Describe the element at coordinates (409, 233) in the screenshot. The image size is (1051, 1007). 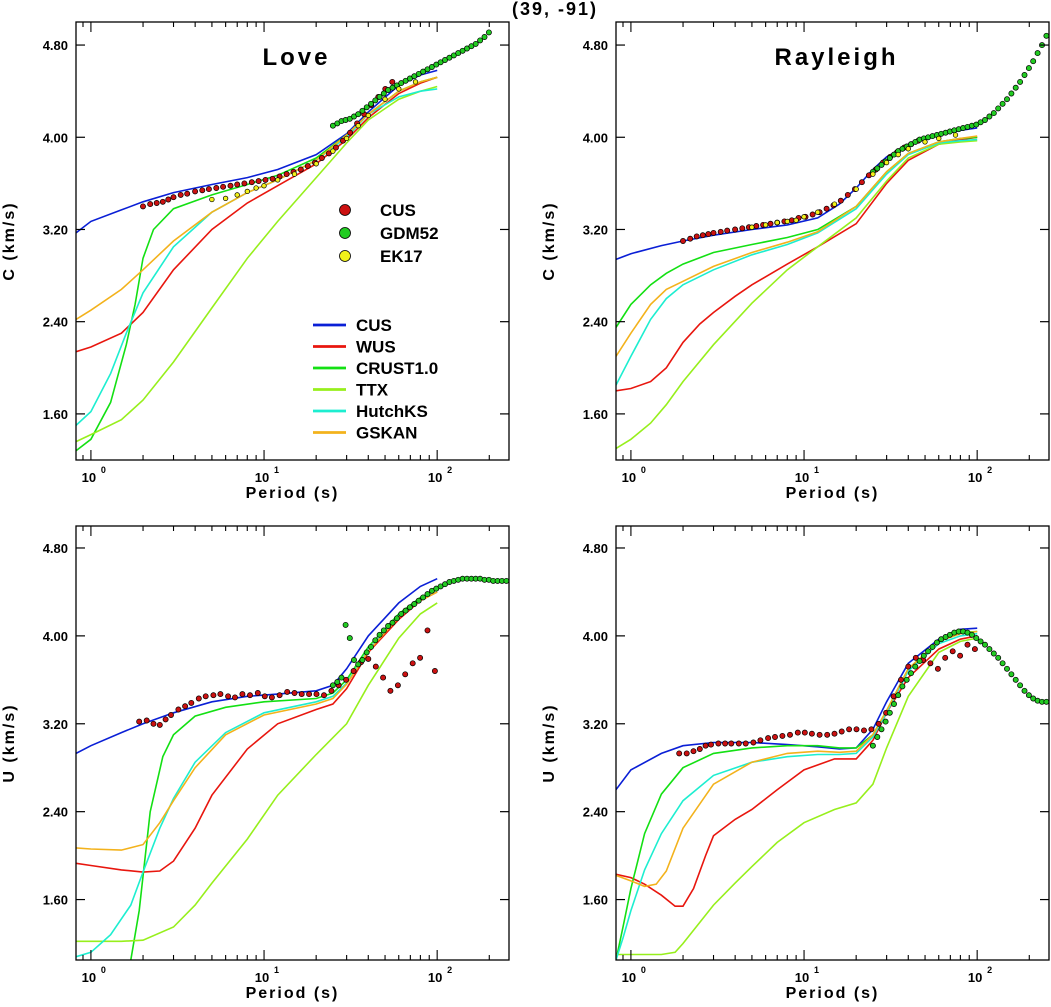
I see `legend-label: GDM52` at that location.